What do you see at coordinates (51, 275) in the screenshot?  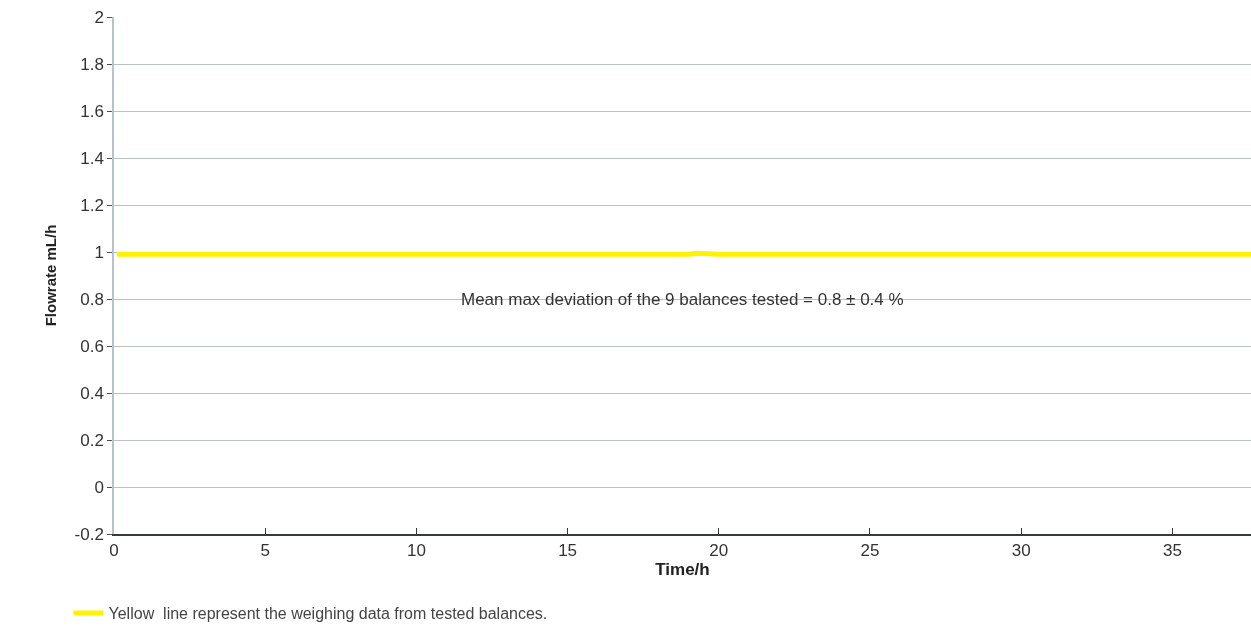 I see `y-axis-title: Flowrate mL/h` at bounding box center [51, 275].